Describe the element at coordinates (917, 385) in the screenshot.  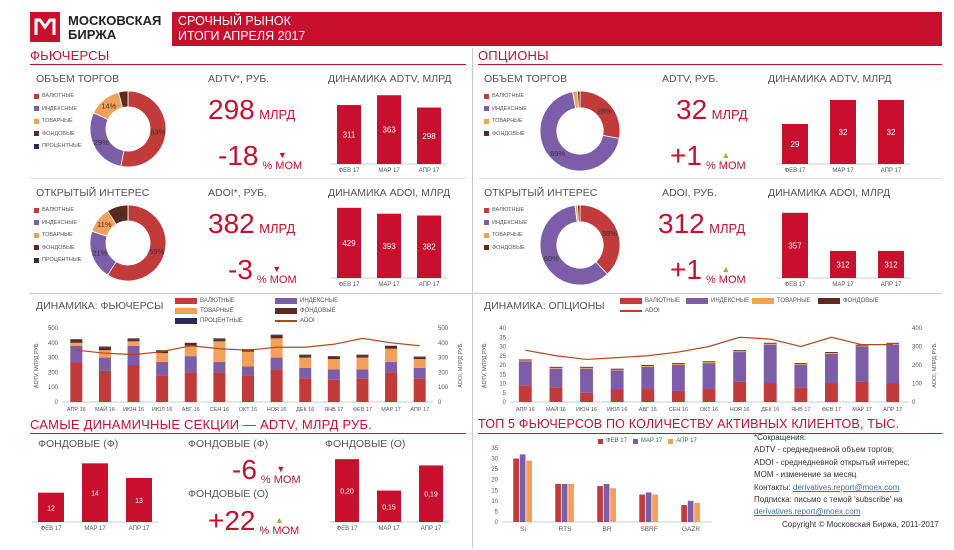
I see `y2-tick-label: 100` at that location.